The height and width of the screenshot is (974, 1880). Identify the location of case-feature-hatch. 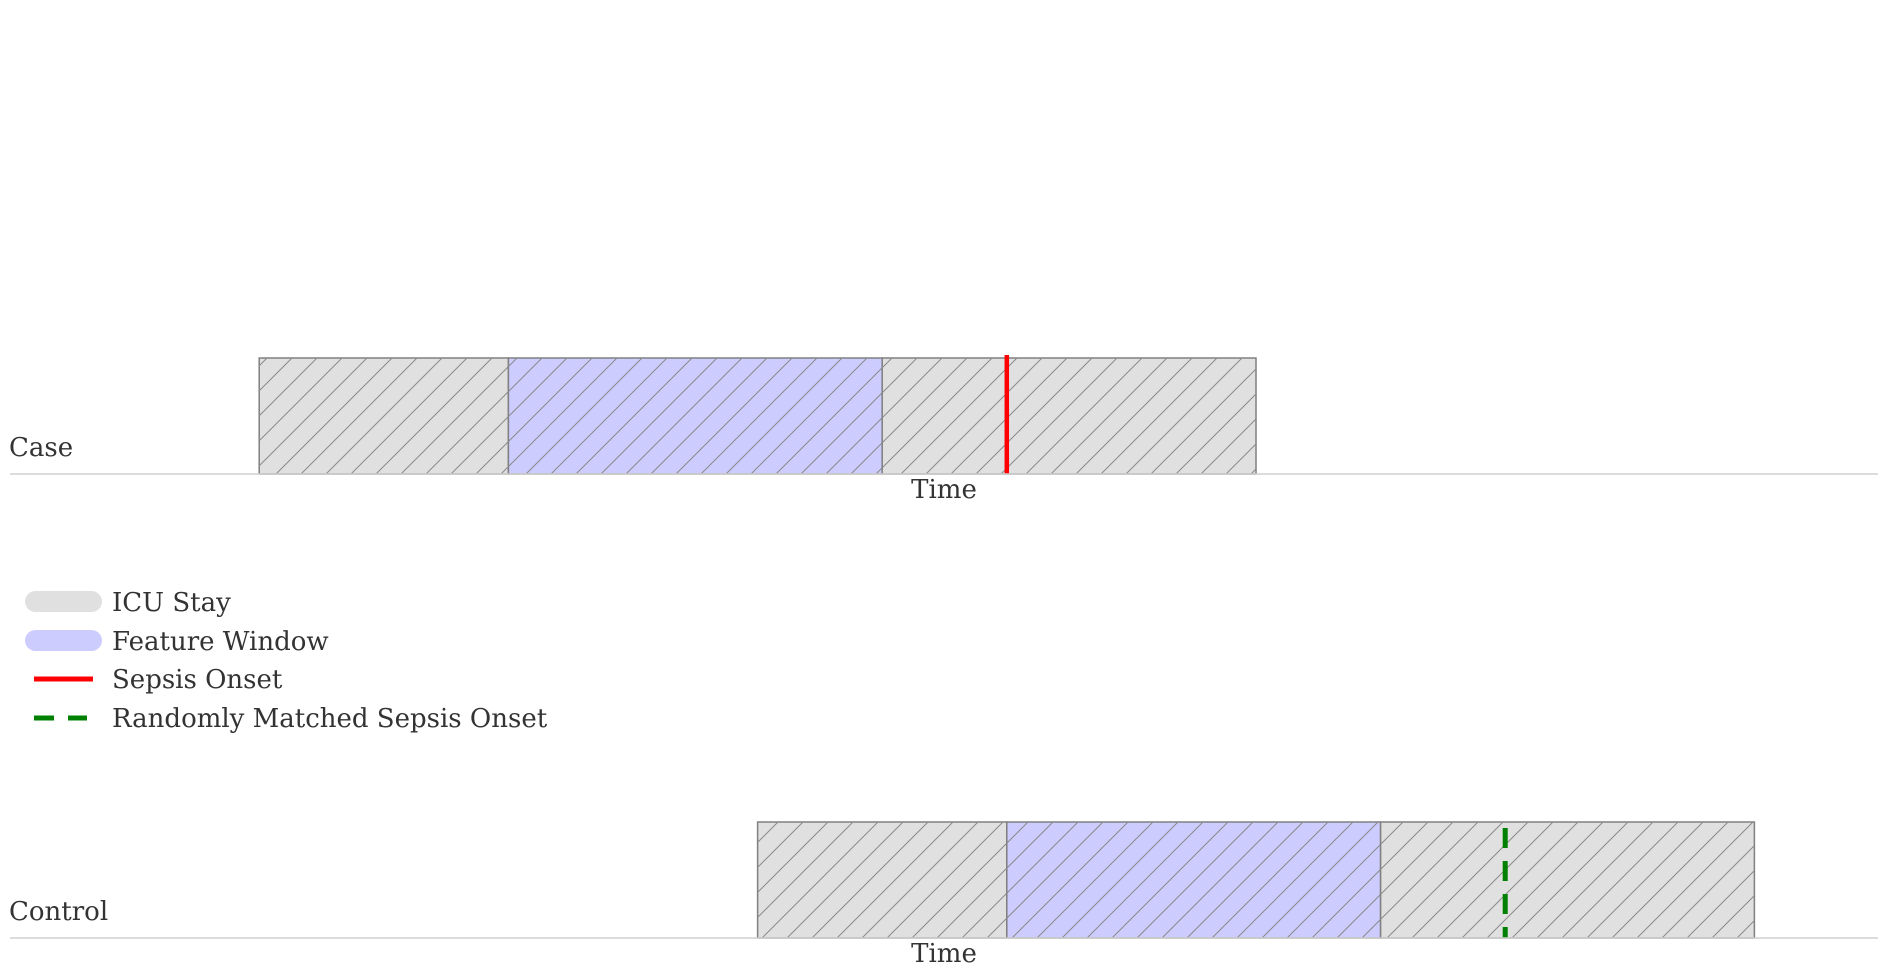
(695, 416).